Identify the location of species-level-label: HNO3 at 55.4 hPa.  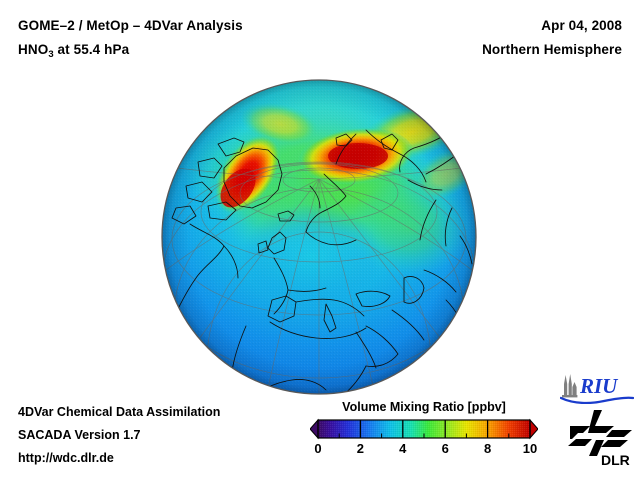
(73, 51).